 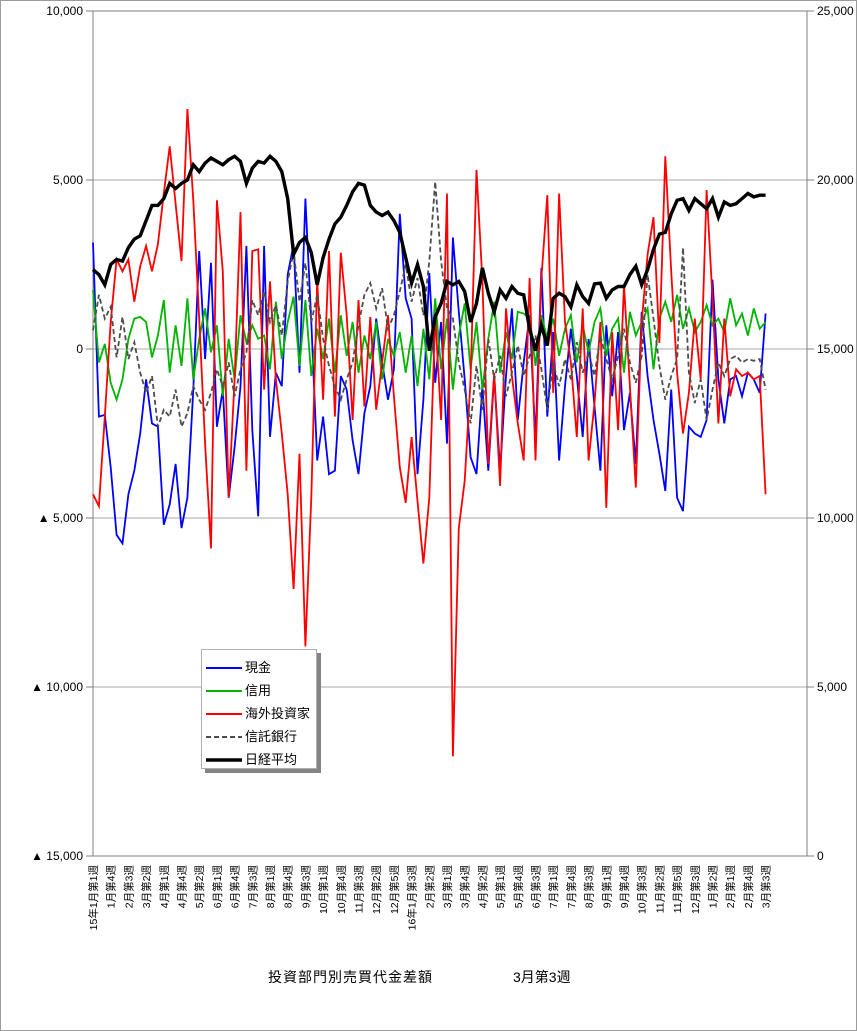 What do you see at coordinates (224, 713) in the screenshot?
I see `legend-swatch-foreign-investors` at bounding box center [224, 713].